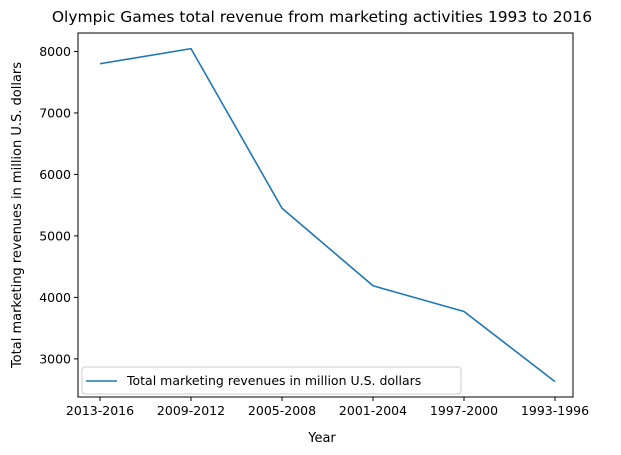  Describe the element at coordinates (321, 438) in the screenshot. I see `x-axis-label: Year` at that location.